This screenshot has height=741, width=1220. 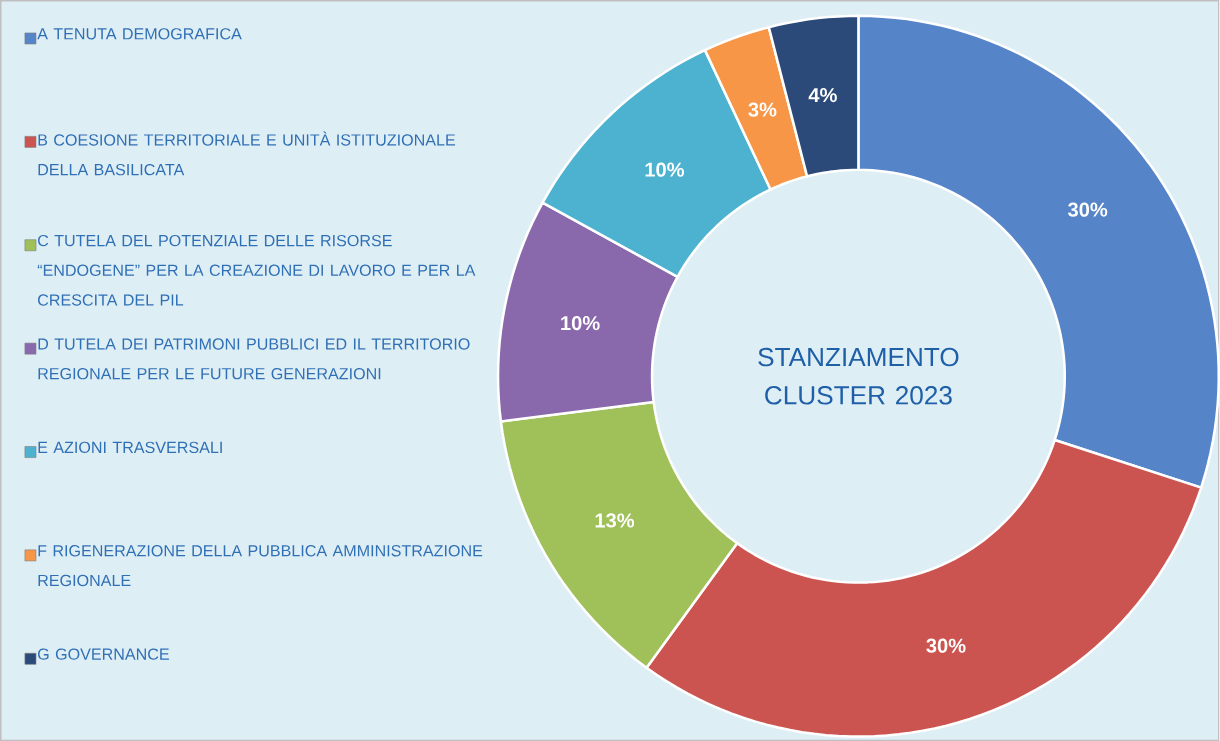 I want to click on legend-label: B COESIONE TERRITORIALE E UNITÀ ISTITUZIONALE DELLA BASILICATA, so click(x=247, y=153).